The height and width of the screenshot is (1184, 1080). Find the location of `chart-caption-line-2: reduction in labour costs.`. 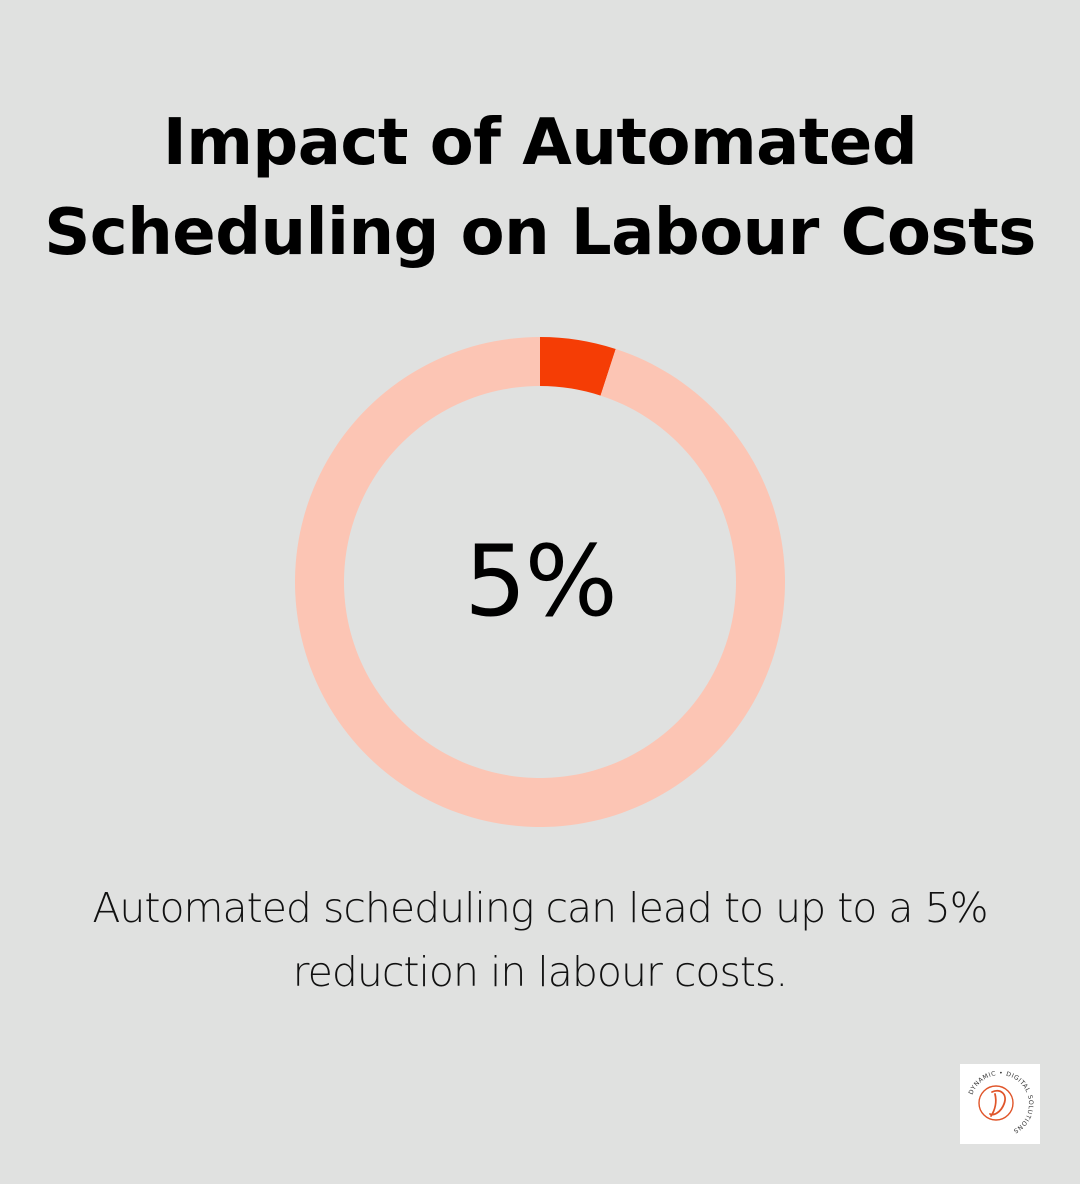

chart-caption-line-2: reduction in labour costs. is located at coordinates (540, 972).